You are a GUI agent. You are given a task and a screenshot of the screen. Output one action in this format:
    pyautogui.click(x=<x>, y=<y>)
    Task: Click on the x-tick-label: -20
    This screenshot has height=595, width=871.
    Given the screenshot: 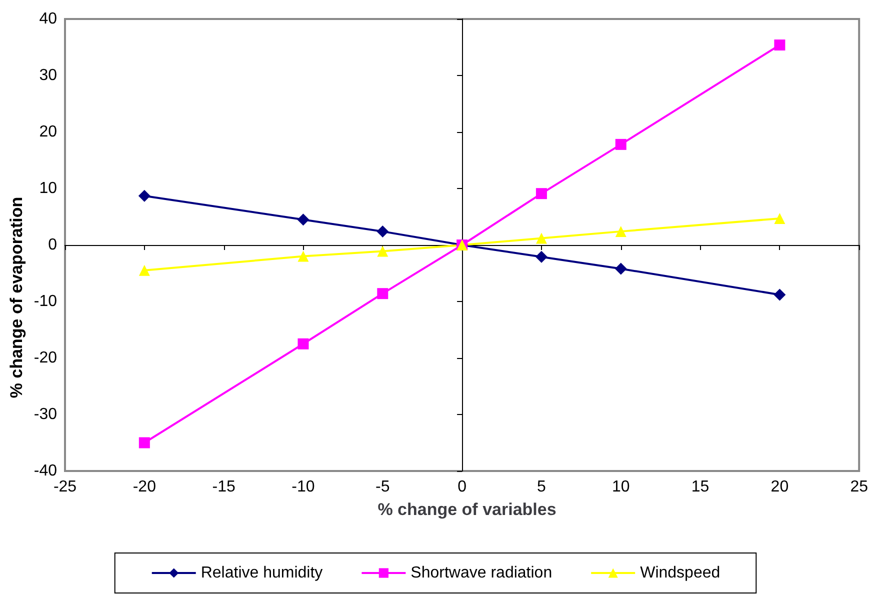 What is the action you would take?
    pyautogui.click(x=144, y=487)
    